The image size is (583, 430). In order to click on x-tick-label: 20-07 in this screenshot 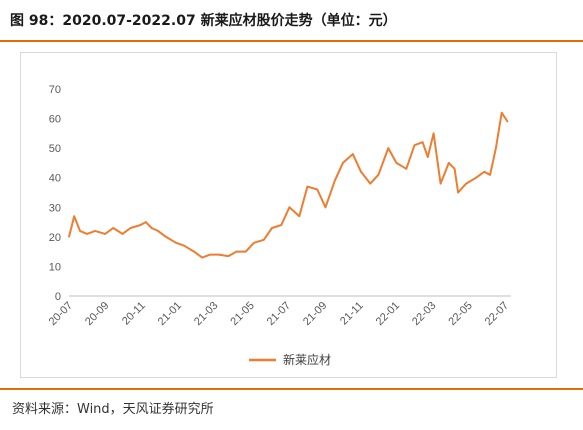, I will do `click(61, 314)`.